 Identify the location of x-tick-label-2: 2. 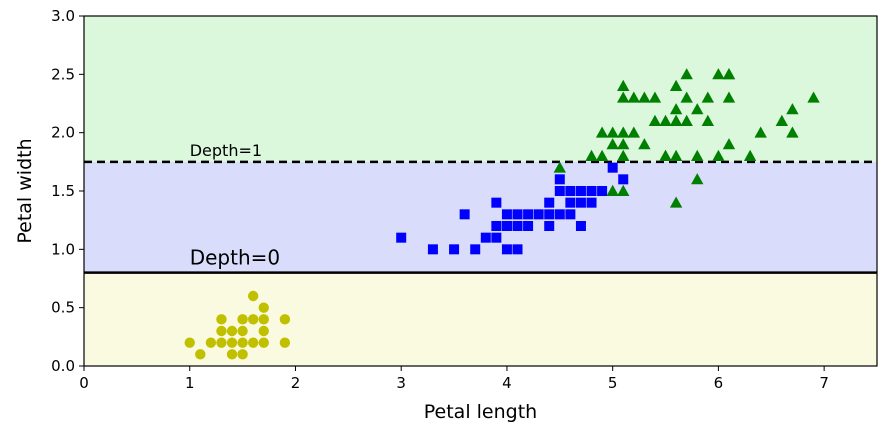
(296, 383).